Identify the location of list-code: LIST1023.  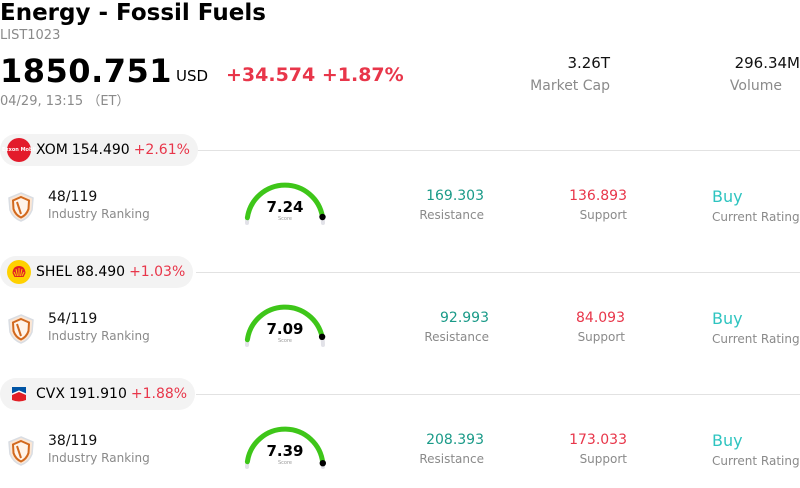
(30, 35).